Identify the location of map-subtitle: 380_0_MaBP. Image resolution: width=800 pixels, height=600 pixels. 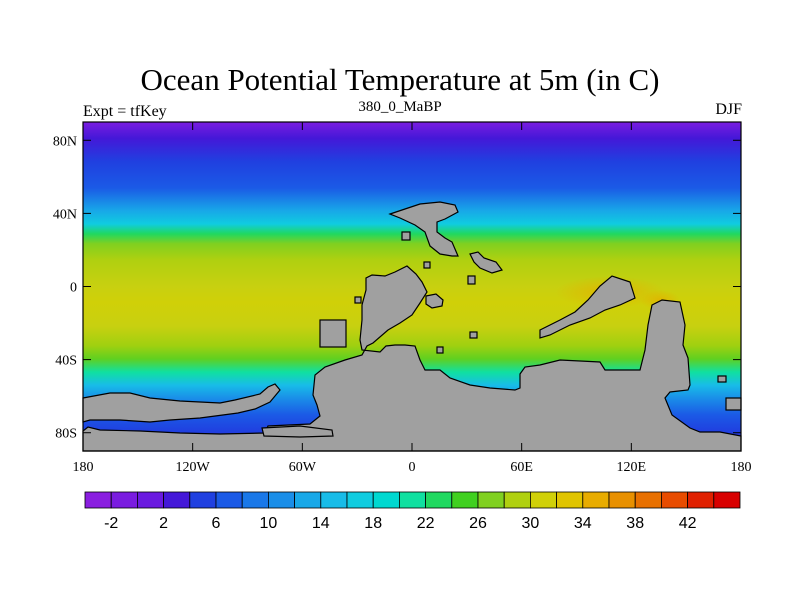
(400, 107).